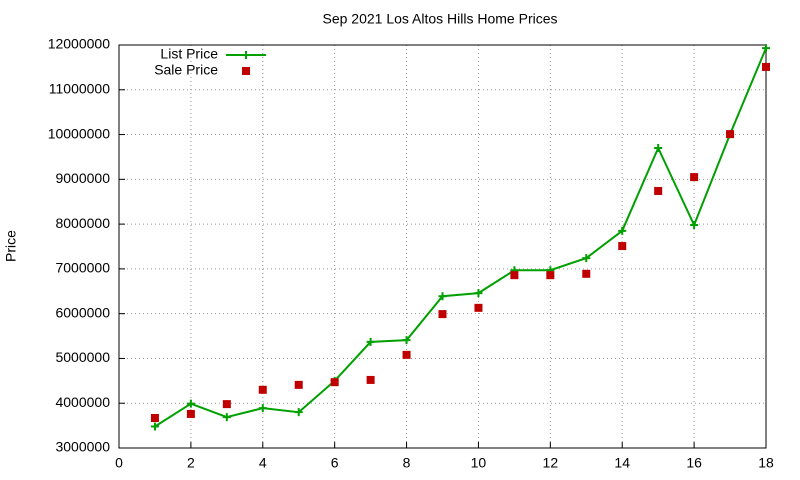  I want to click on x-tick-label: 4, so click(263, 463).